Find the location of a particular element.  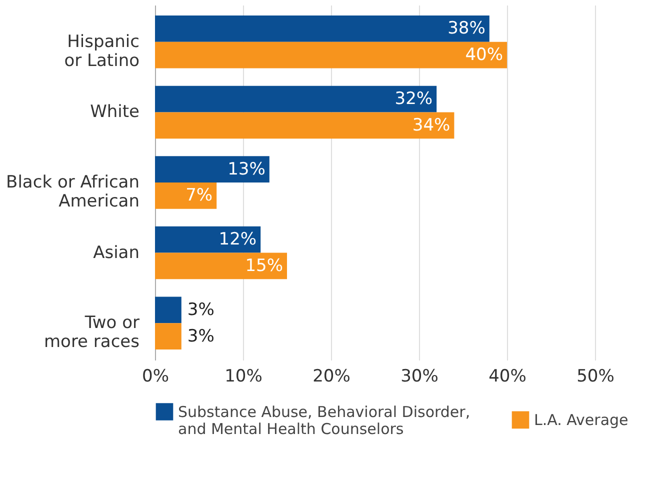

legend-label: L.A. Average is located at coordinates (581, 419).